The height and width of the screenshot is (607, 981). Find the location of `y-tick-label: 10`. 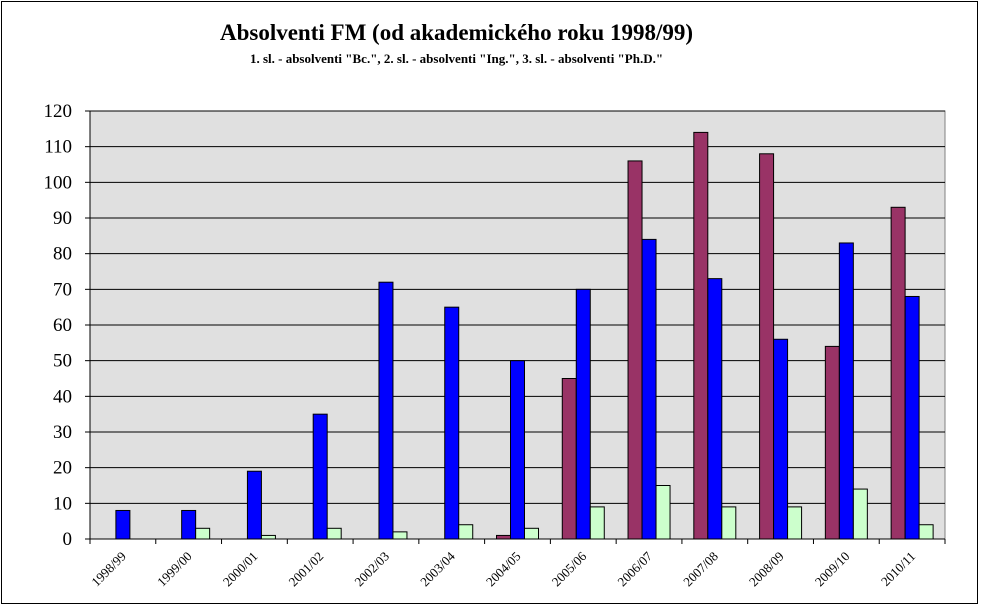

y-tick-label: 10 is located at coordinates (62, 503).